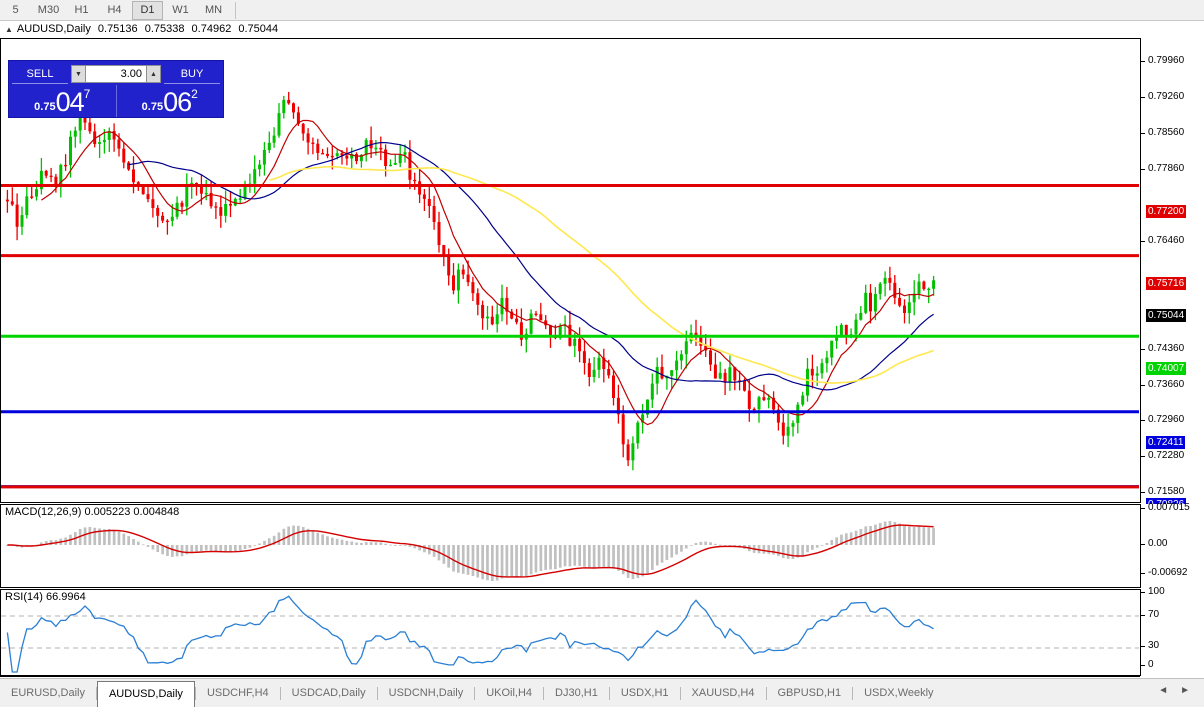  I want to click on tab-scroll-left-icon: ◄, so click(1163, 690).